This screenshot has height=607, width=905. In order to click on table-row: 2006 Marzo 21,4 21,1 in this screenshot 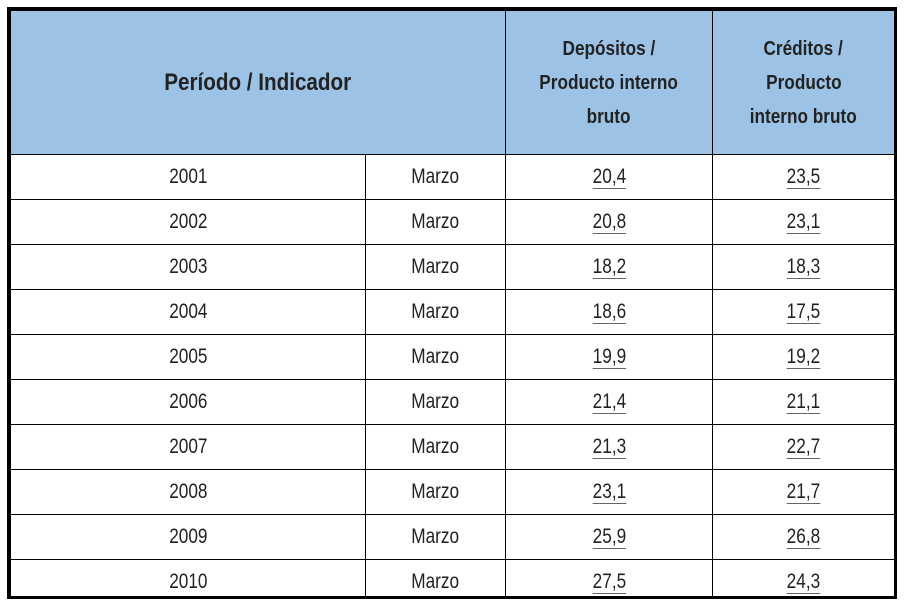, I will do `click(452, 402)`.